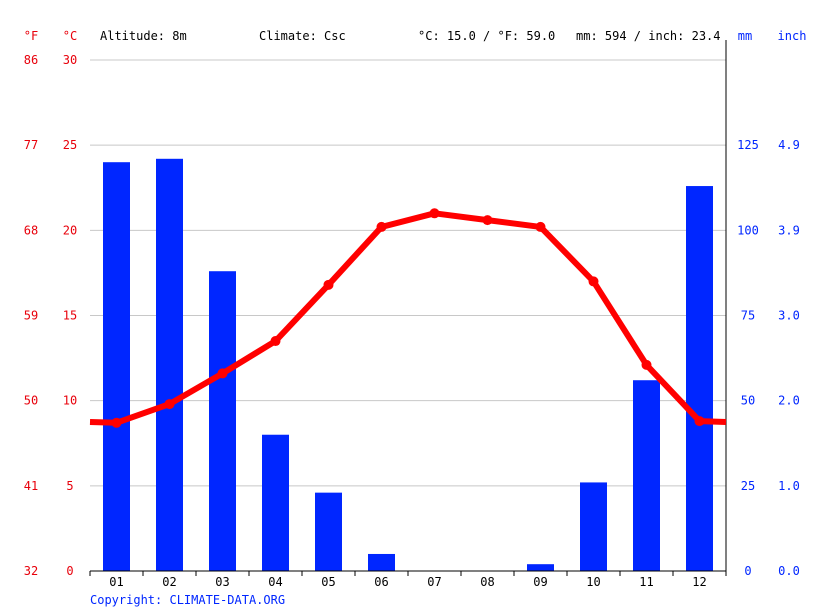 This screenshot has width=815, height=611. Describe the element at coordinates (789, 486) in the screenshot. I see `tick-label-inch: 1.0` at that location.